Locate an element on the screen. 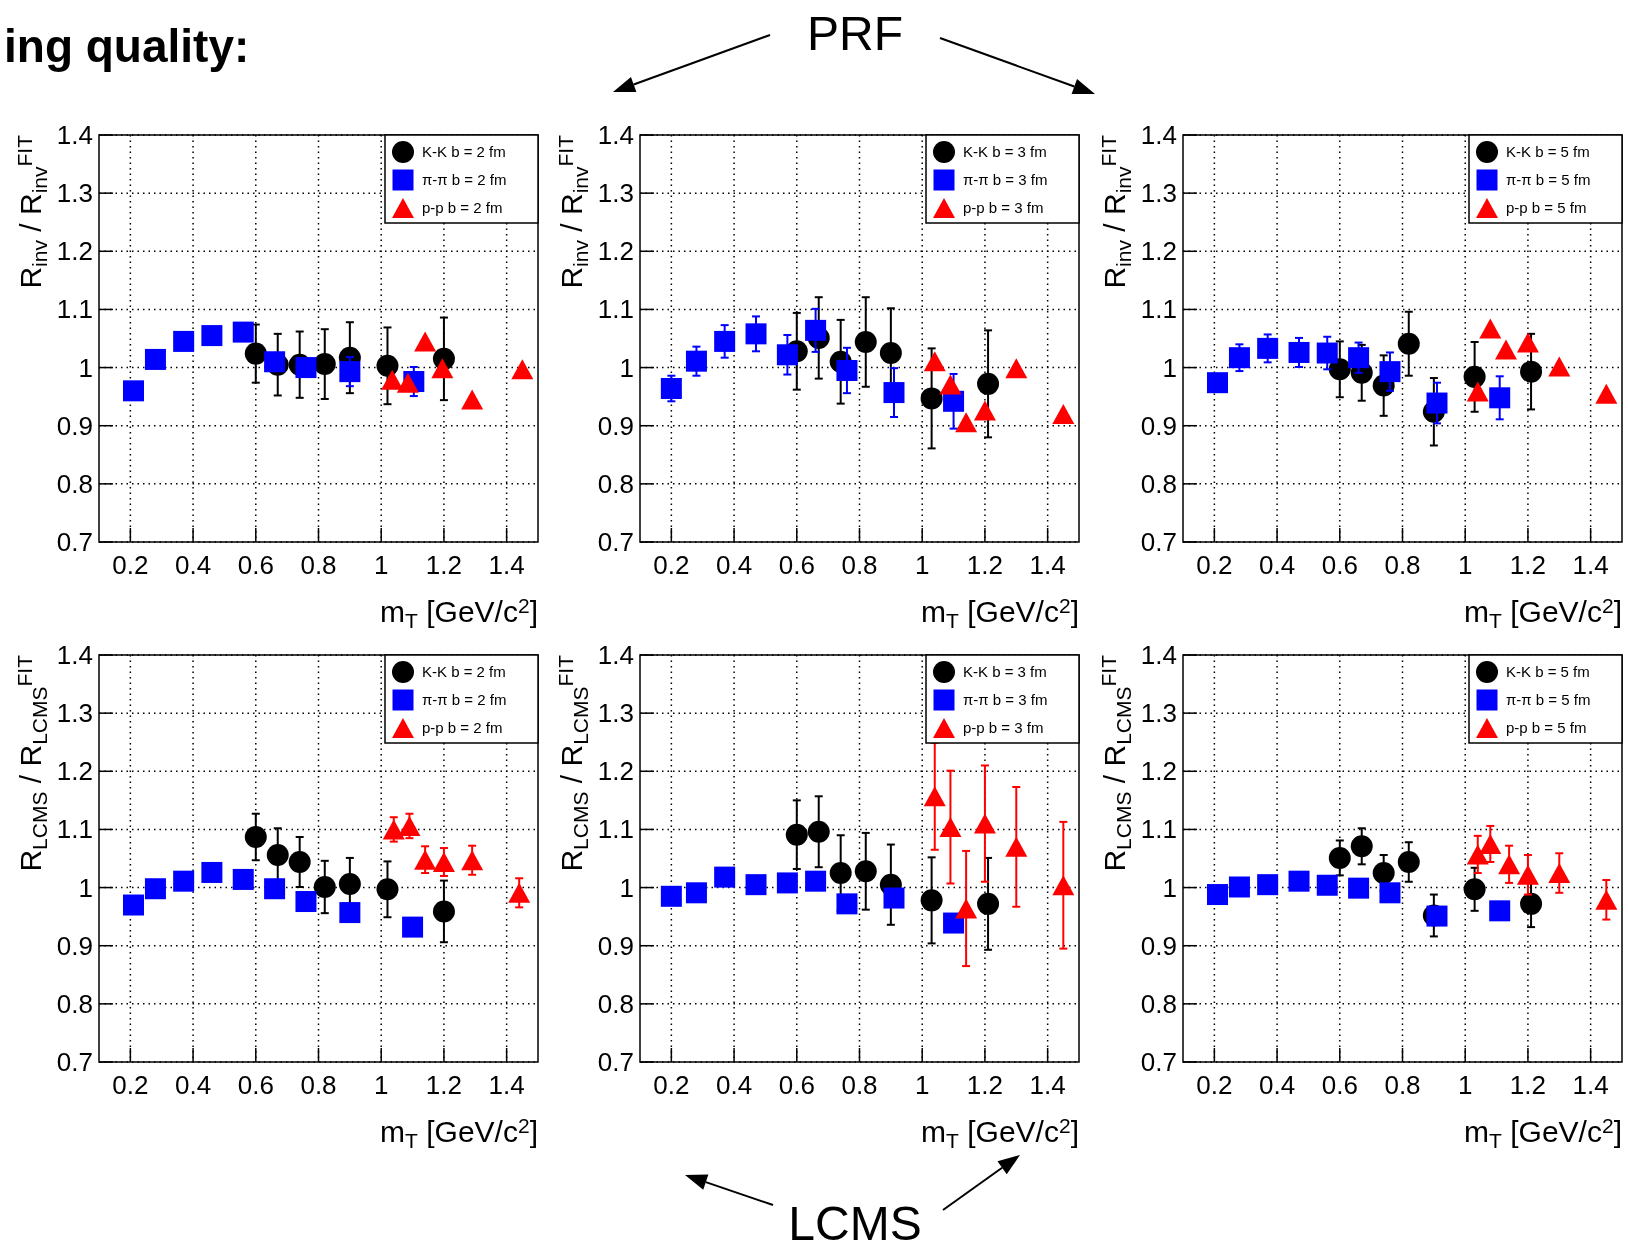  legend-label: π-π b = 3 fm is located at coordinates (1005, 699).